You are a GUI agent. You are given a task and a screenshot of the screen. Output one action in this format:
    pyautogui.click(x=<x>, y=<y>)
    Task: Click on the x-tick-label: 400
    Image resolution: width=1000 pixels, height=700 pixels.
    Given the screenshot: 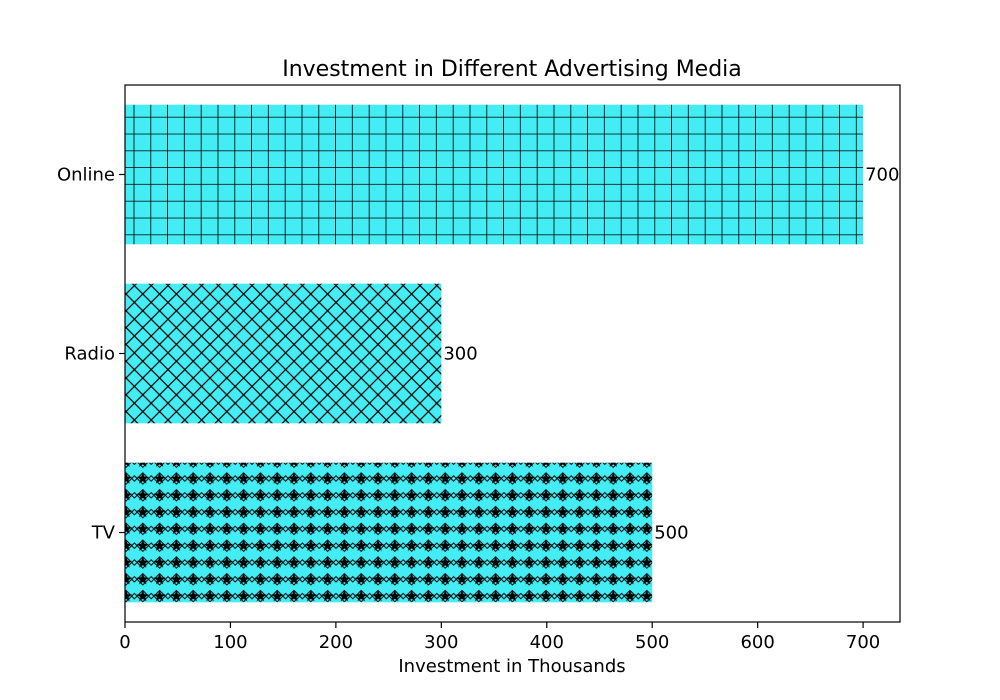 What is the action you would take?
    pyautogui.click(x=547, y=642)
    